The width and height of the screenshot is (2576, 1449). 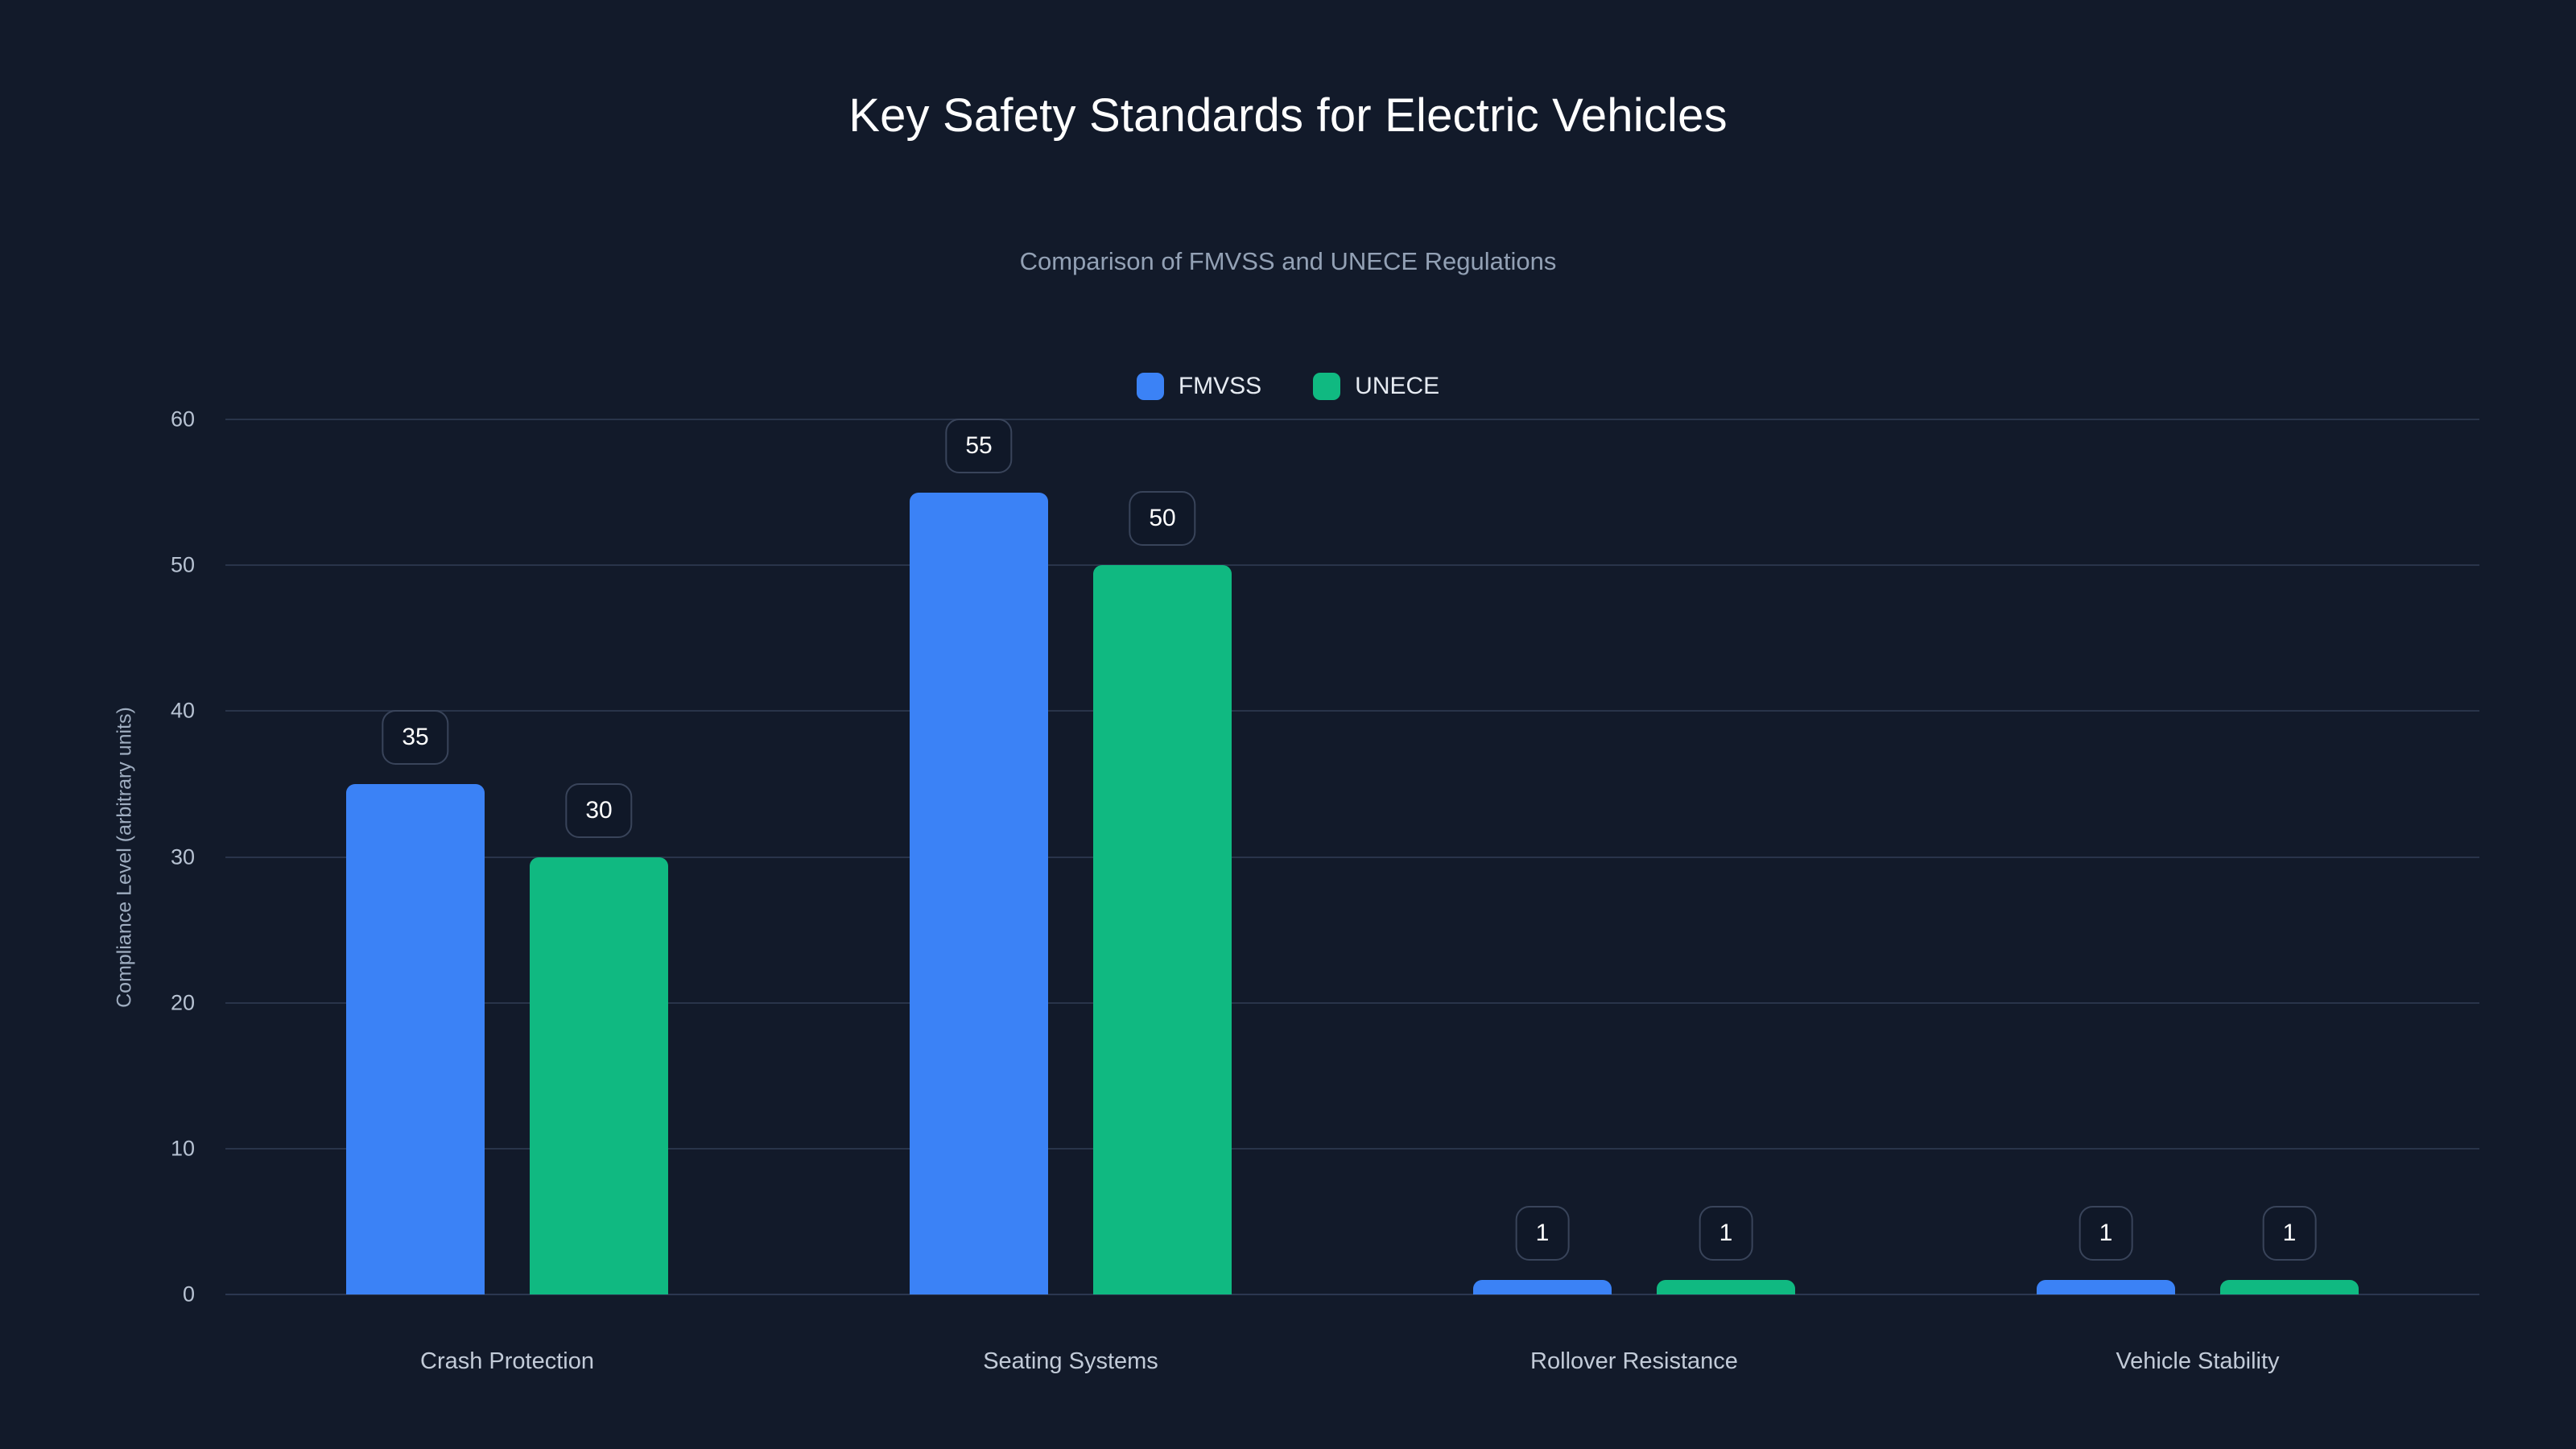 What do you see at coordinates (415, 737) in the screenshot?
I see `value-label: 35` at bounding box center [415, 737].